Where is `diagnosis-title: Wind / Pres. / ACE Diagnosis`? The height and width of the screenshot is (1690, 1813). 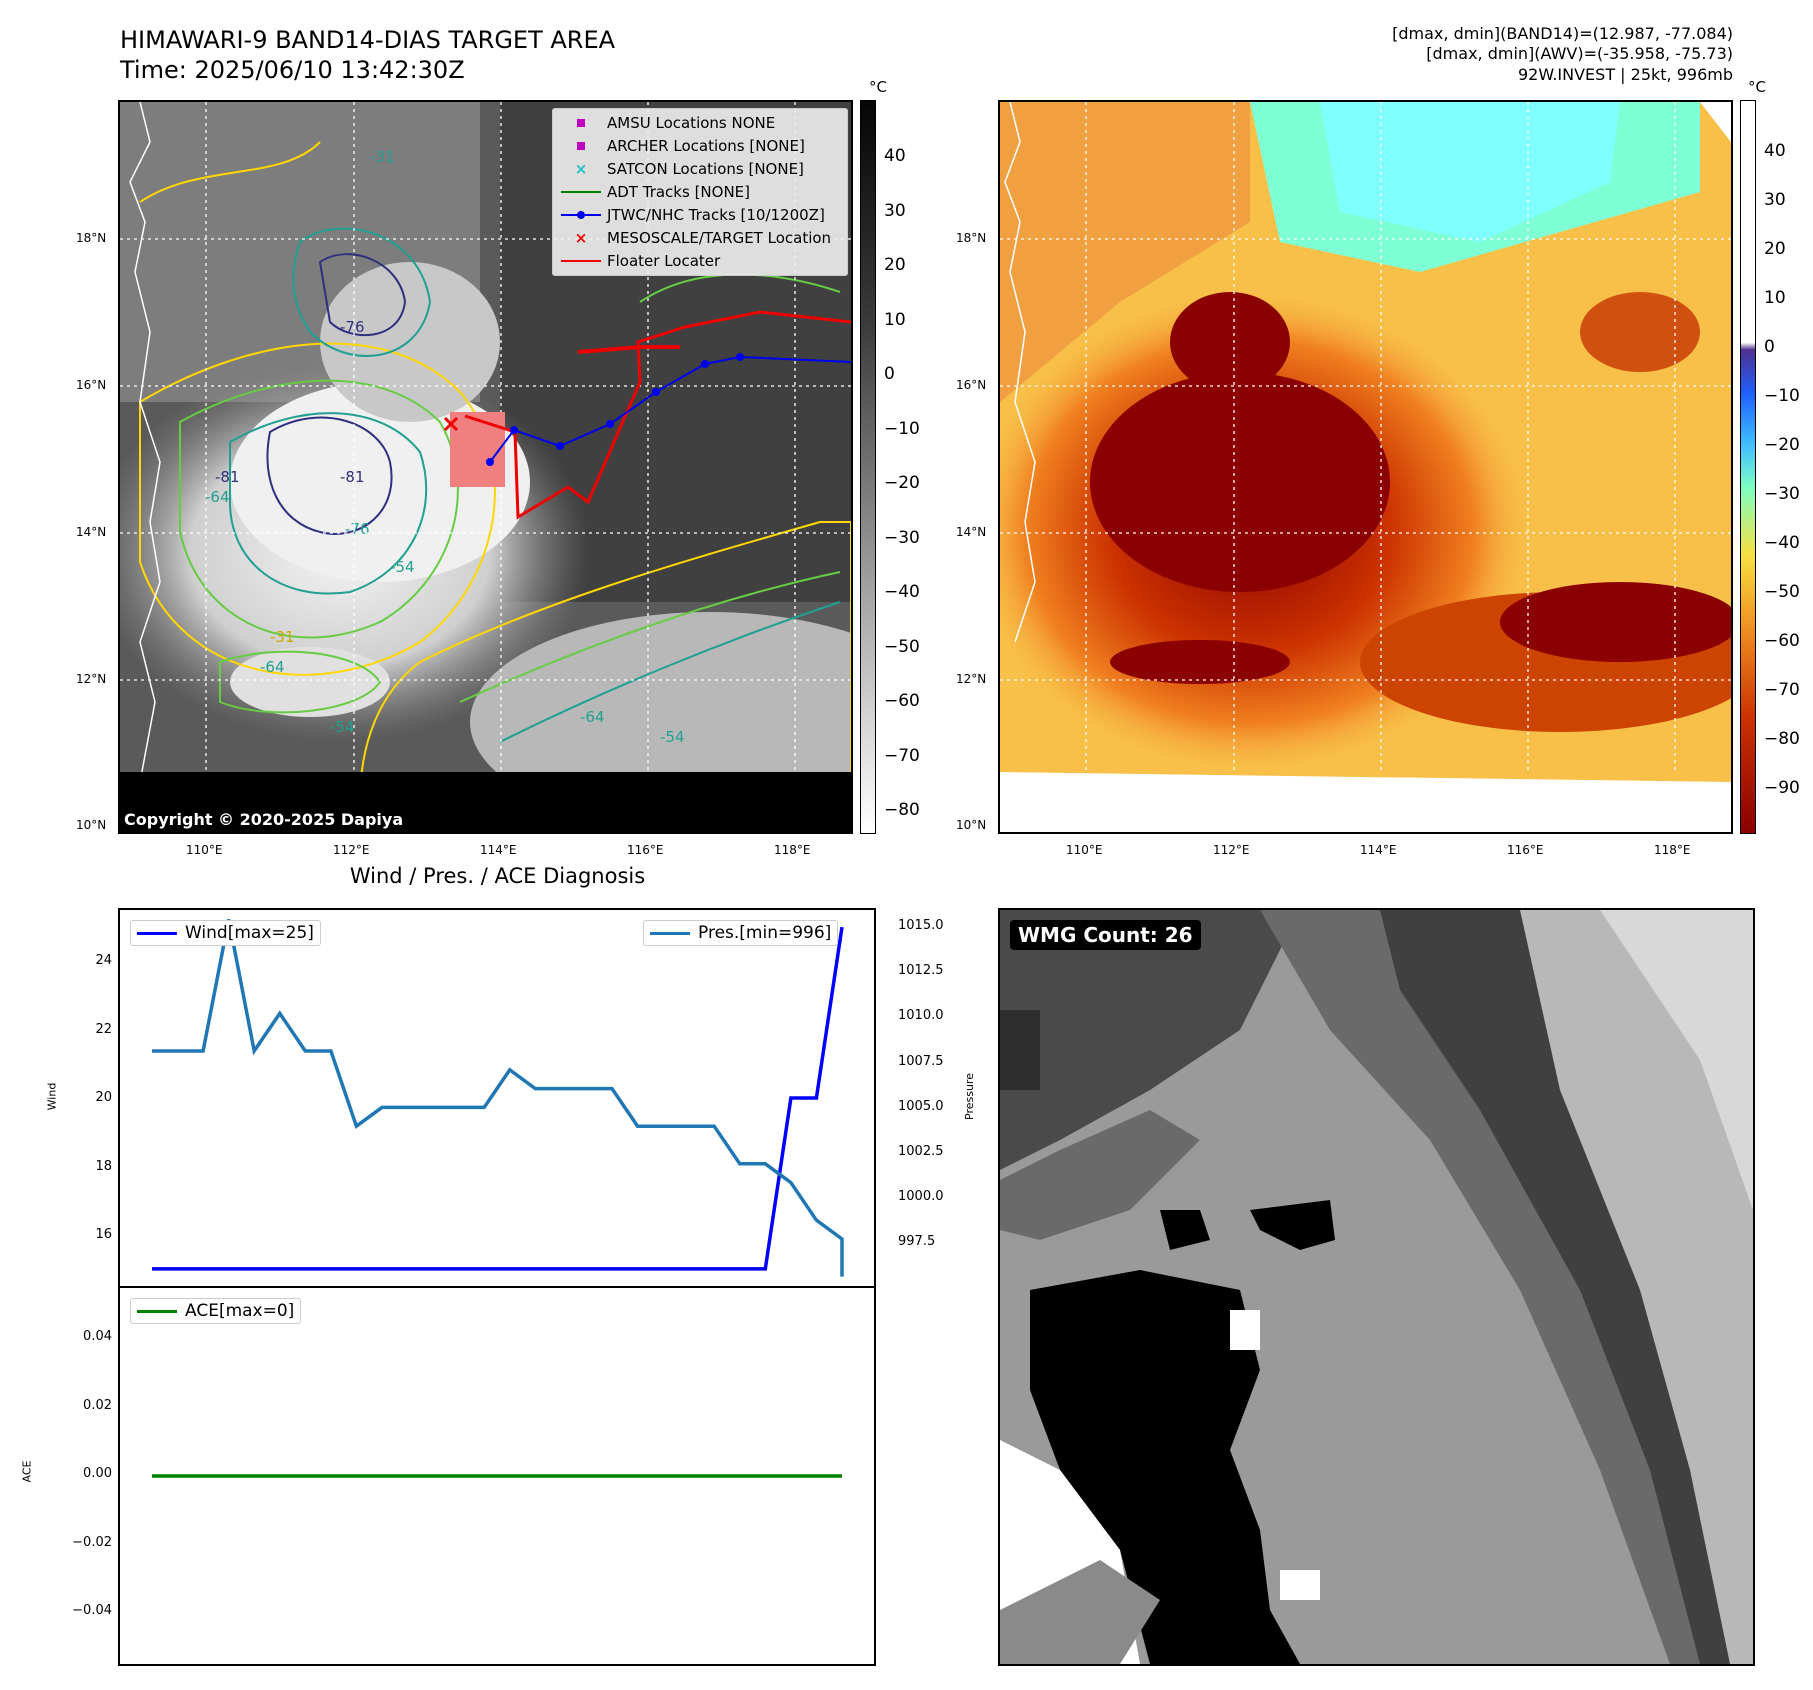
diagnosis-title: Wind / Pres. / ACE Diagnosis is located at coordinates (497, 876).